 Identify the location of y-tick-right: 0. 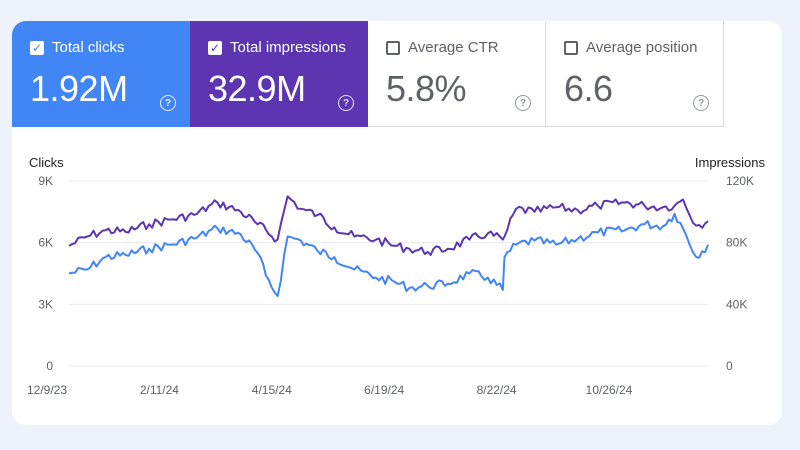
(729, 366).